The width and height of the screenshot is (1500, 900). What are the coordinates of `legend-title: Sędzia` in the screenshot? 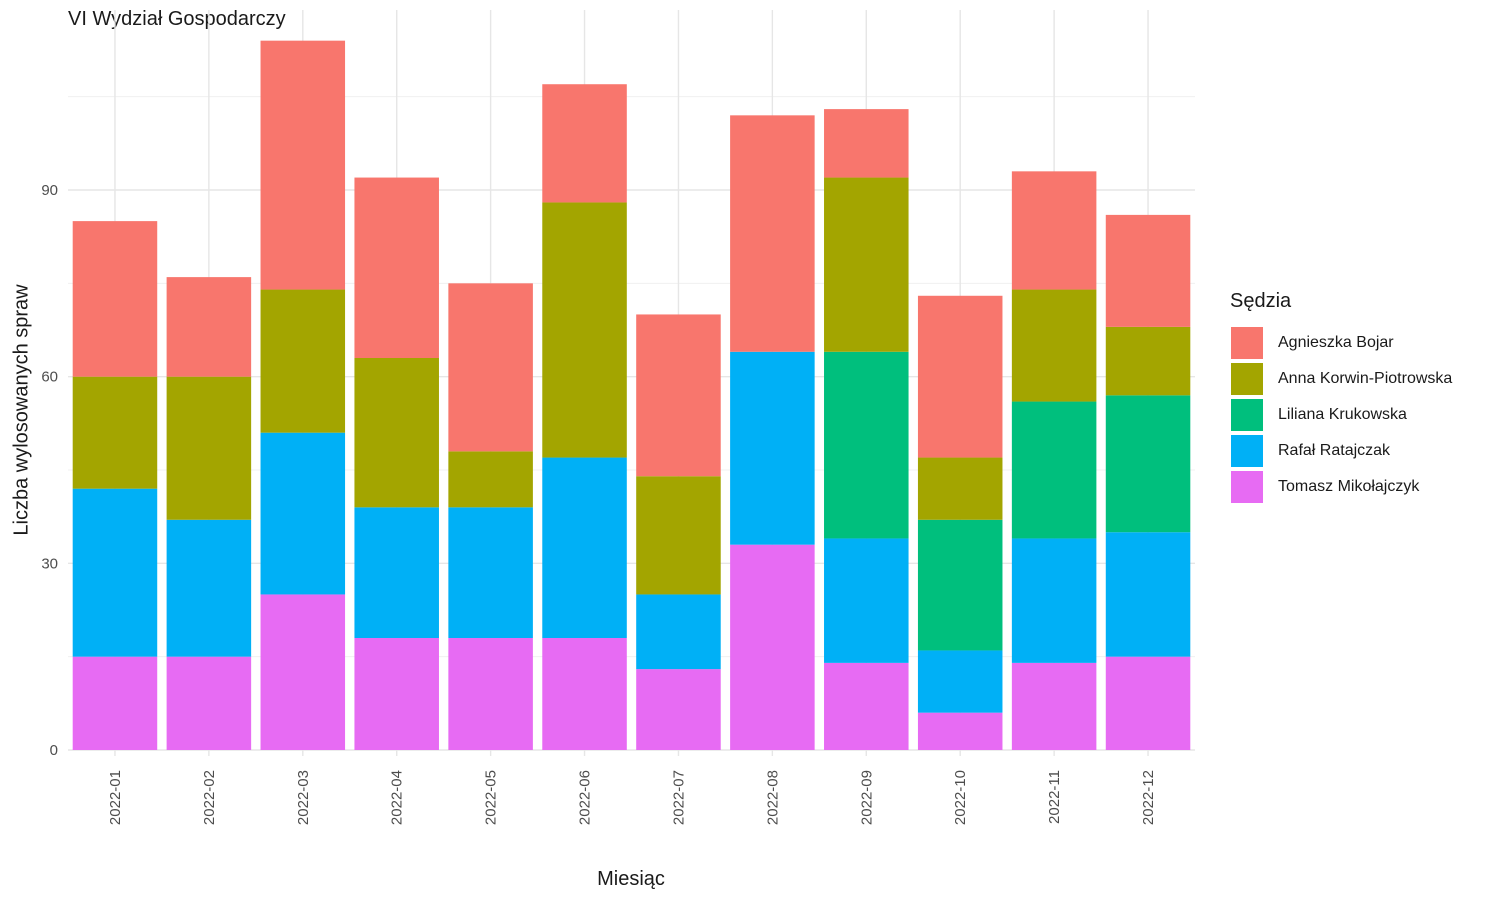 It's located at (1261, 301).